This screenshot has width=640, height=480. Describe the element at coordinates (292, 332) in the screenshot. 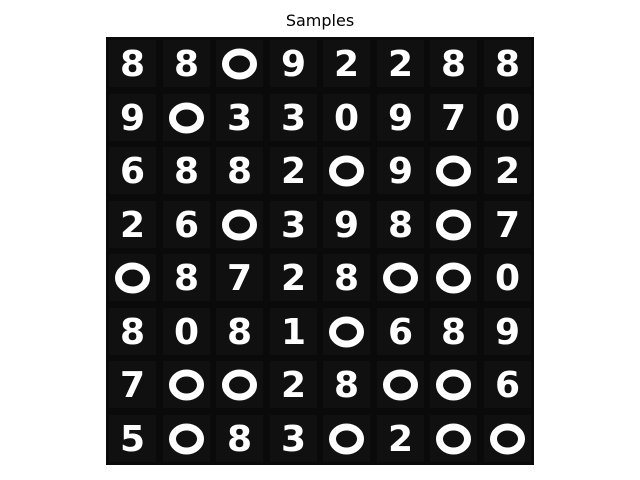

I see `digit-glyph: 1` at that location.